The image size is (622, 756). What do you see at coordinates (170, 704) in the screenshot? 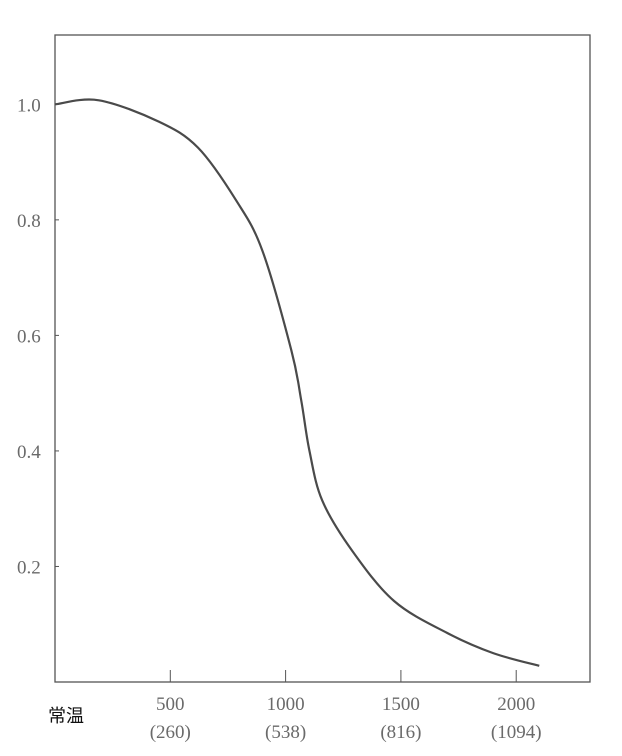
I see `x-tick-label: 500` at bounding box center [170, 704].